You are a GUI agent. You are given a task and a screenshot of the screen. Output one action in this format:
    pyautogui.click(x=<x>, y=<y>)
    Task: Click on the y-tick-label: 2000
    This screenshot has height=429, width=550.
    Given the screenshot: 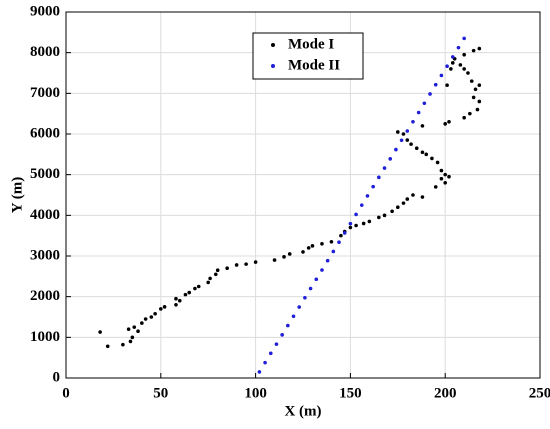 What is the action you would take?
    pyautogui.click(x=45, y=296)
    